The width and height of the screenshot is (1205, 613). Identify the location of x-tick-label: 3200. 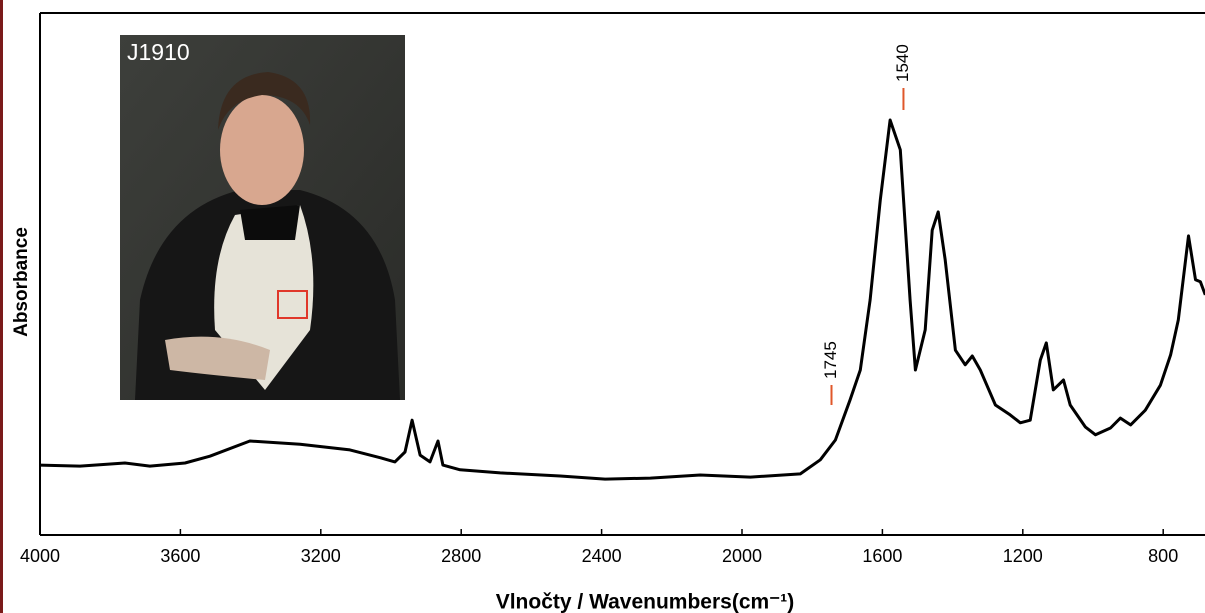
(321, 556).